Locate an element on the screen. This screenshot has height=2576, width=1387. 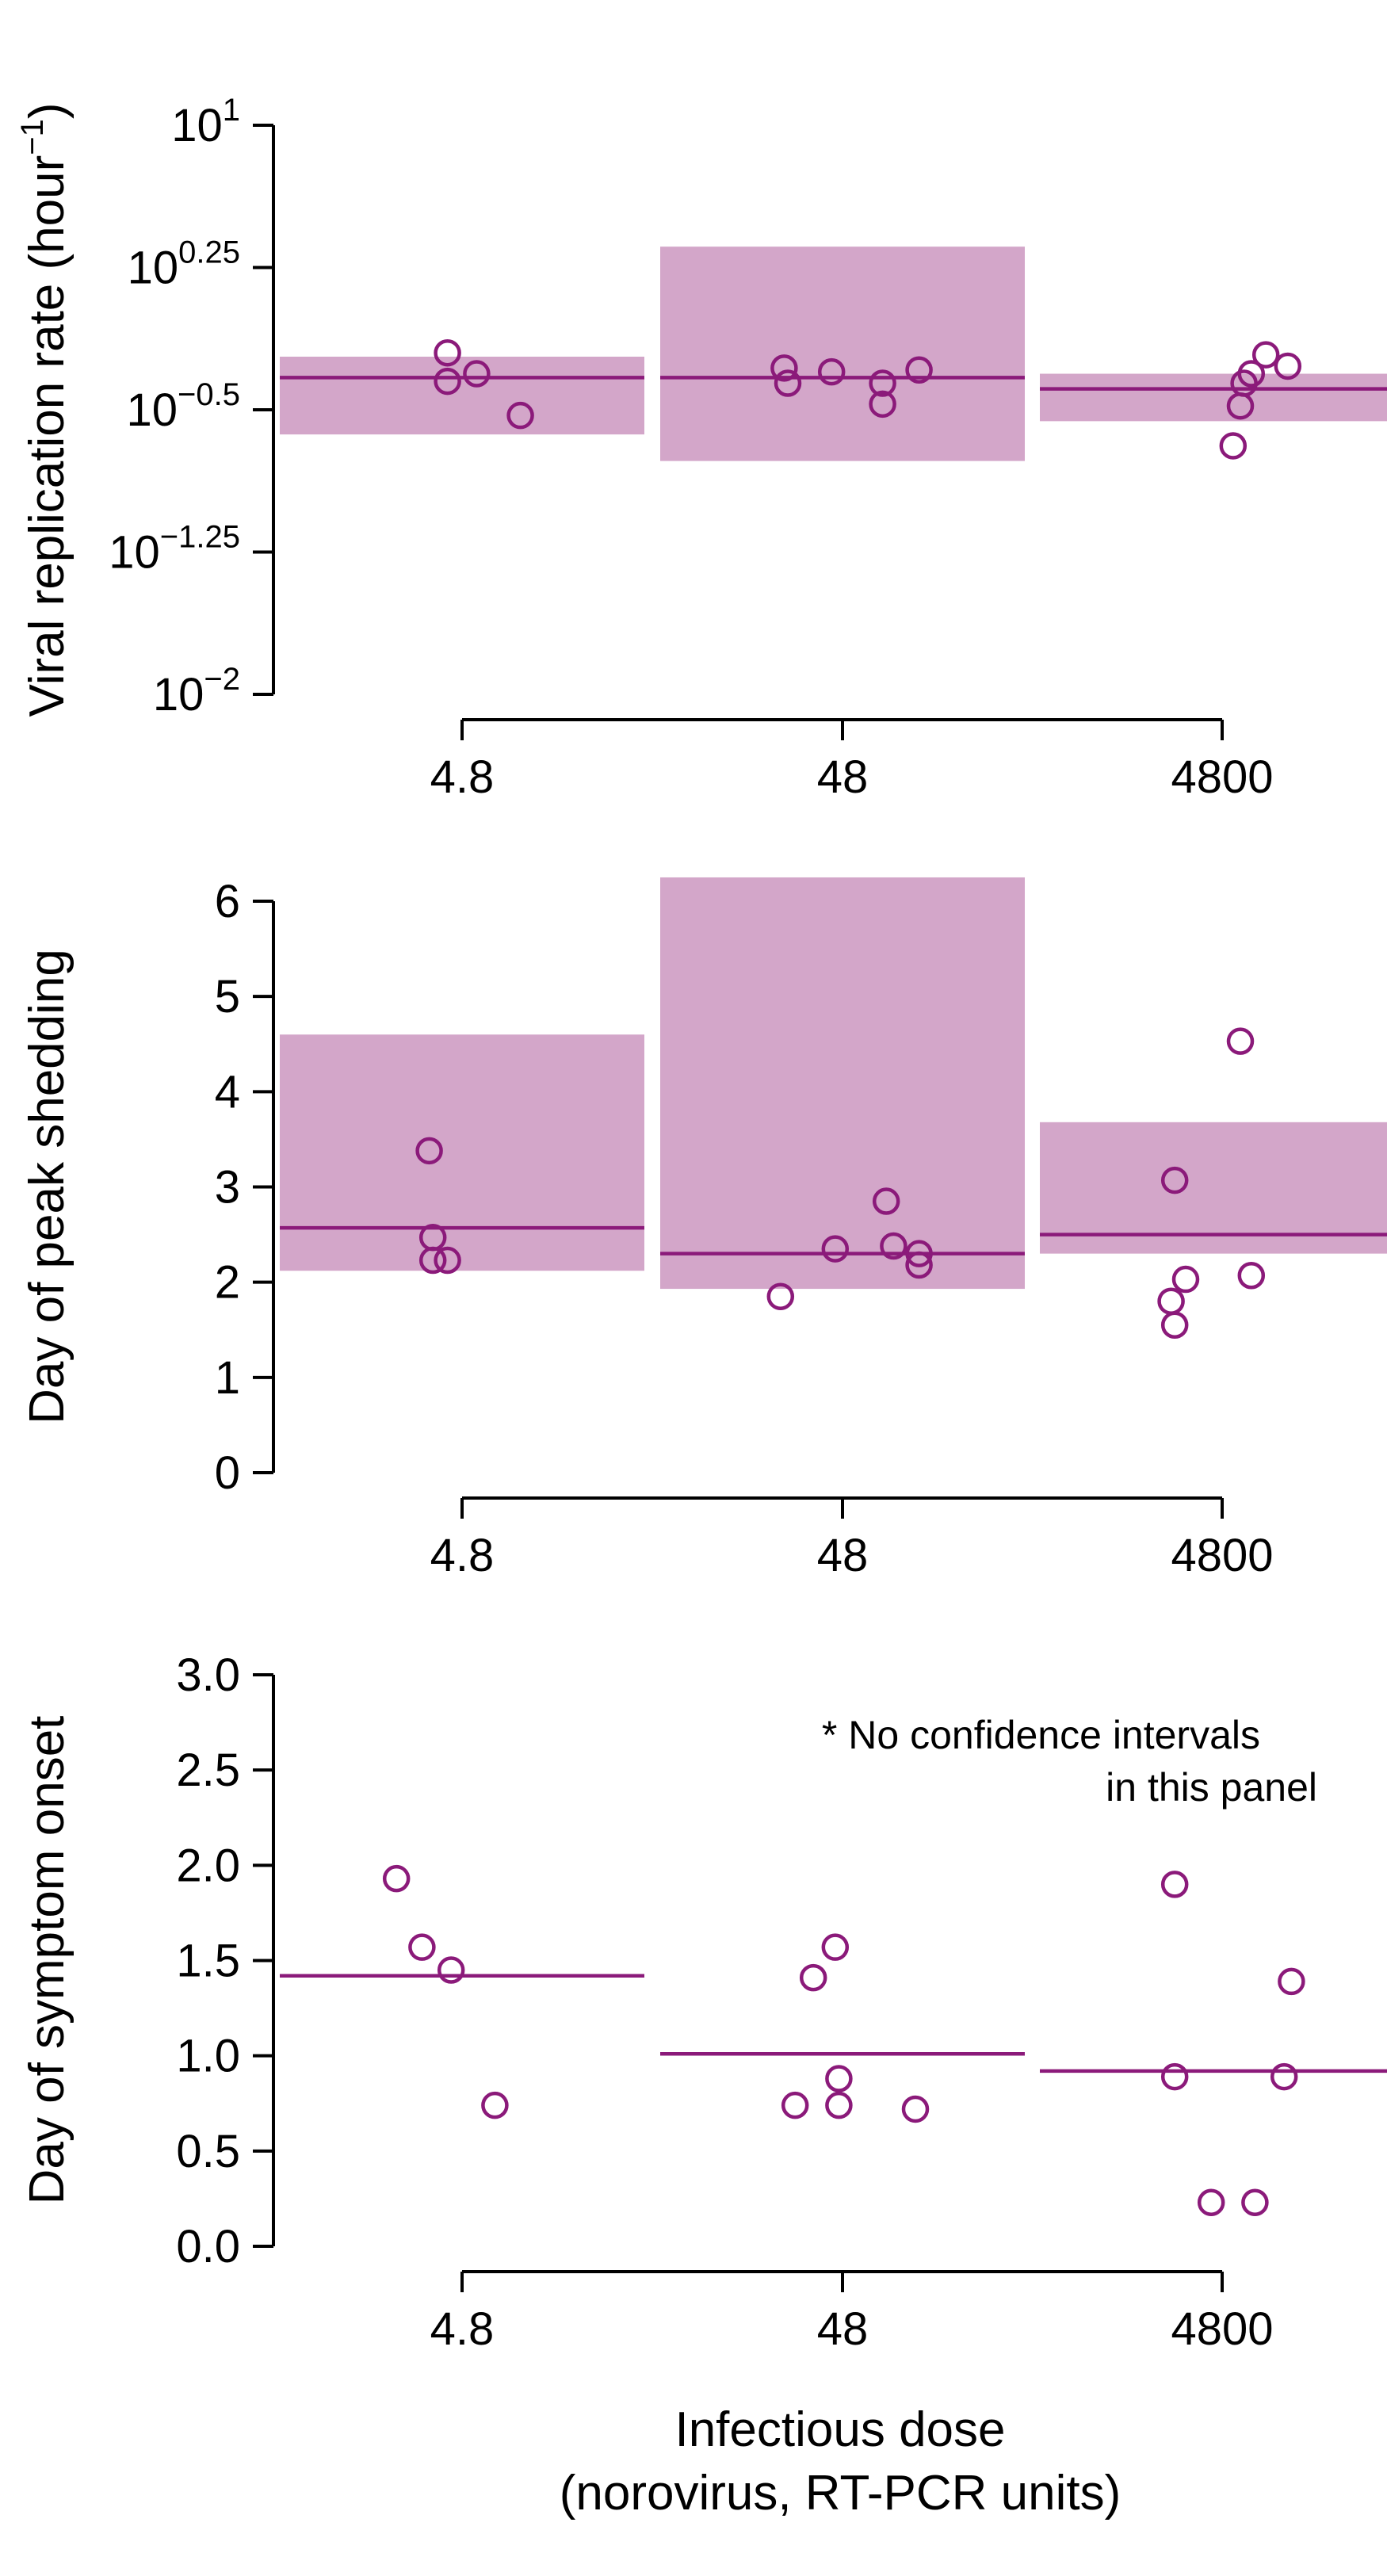
y-axis-title-text: Day of symptom onset is located at coordinates (47, 1960).